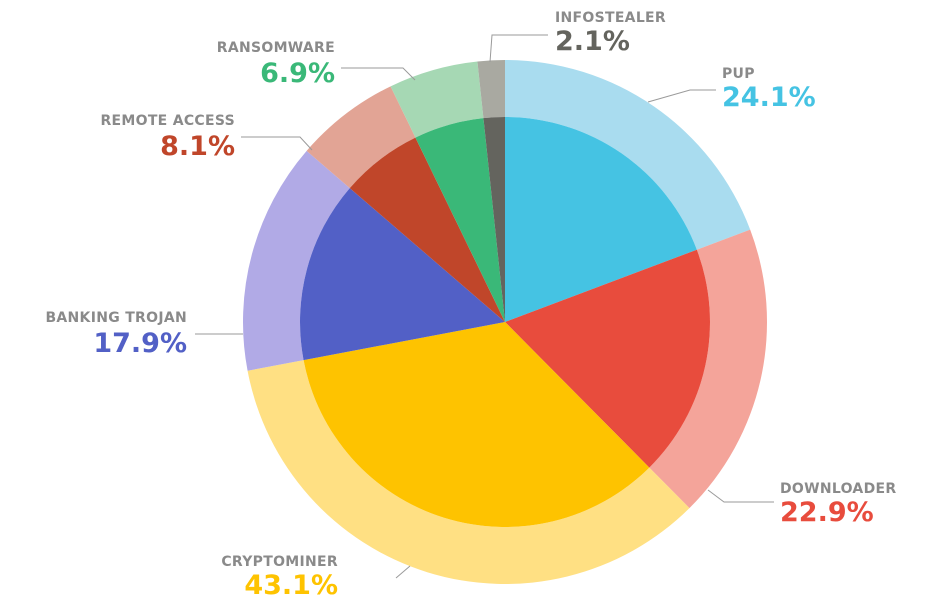  I want to click on value-label: 8.1%, so click(197, 146).